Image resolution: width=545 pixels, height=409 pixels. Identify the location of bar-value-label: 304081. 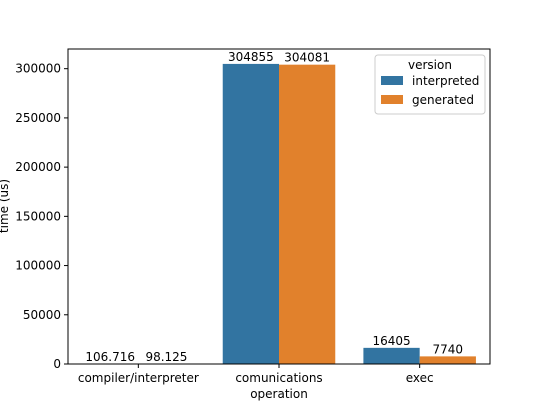
(307, 58).